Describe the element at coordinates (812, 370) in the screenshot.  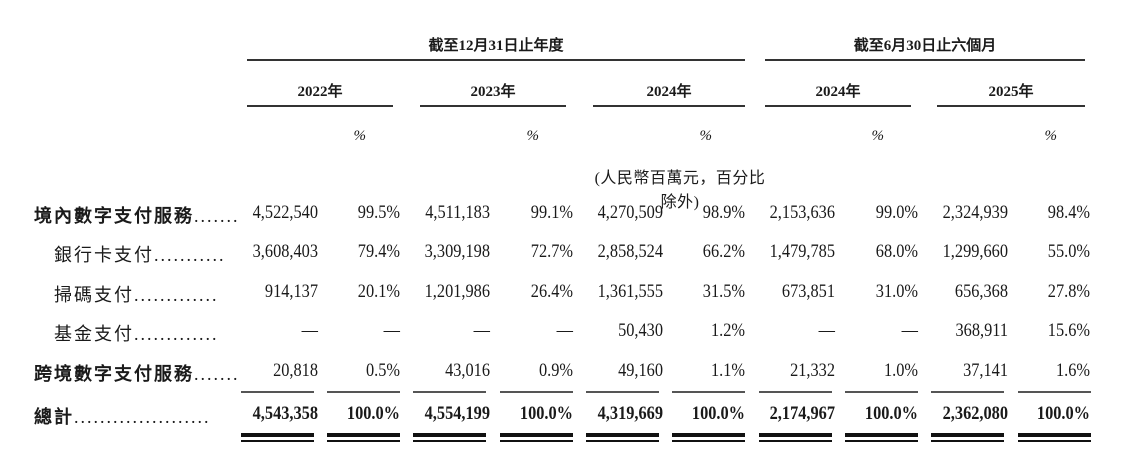
I see `cell-h1-2024-amount: 21,332` at that location.